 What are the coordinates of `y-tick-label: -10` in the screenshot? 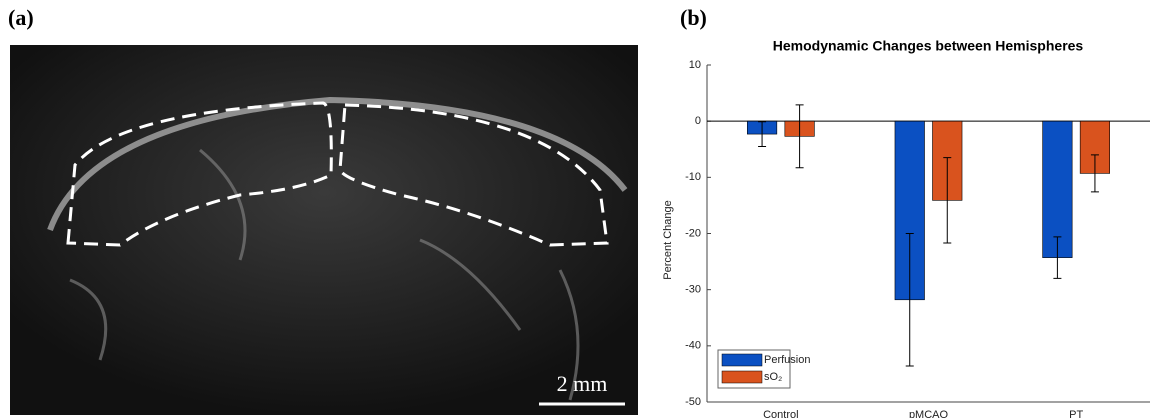 It's located at (693, 177).